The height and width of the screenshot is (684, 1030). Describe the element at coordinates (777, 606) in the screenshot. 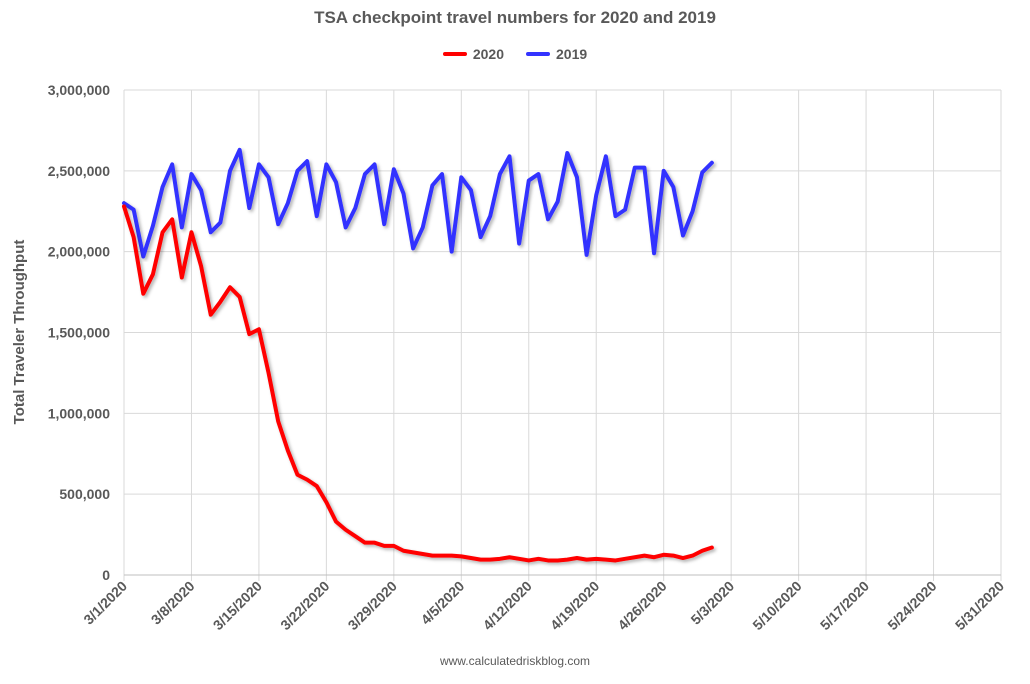

I see `x-tick-label: 5/10/2020` at that location.